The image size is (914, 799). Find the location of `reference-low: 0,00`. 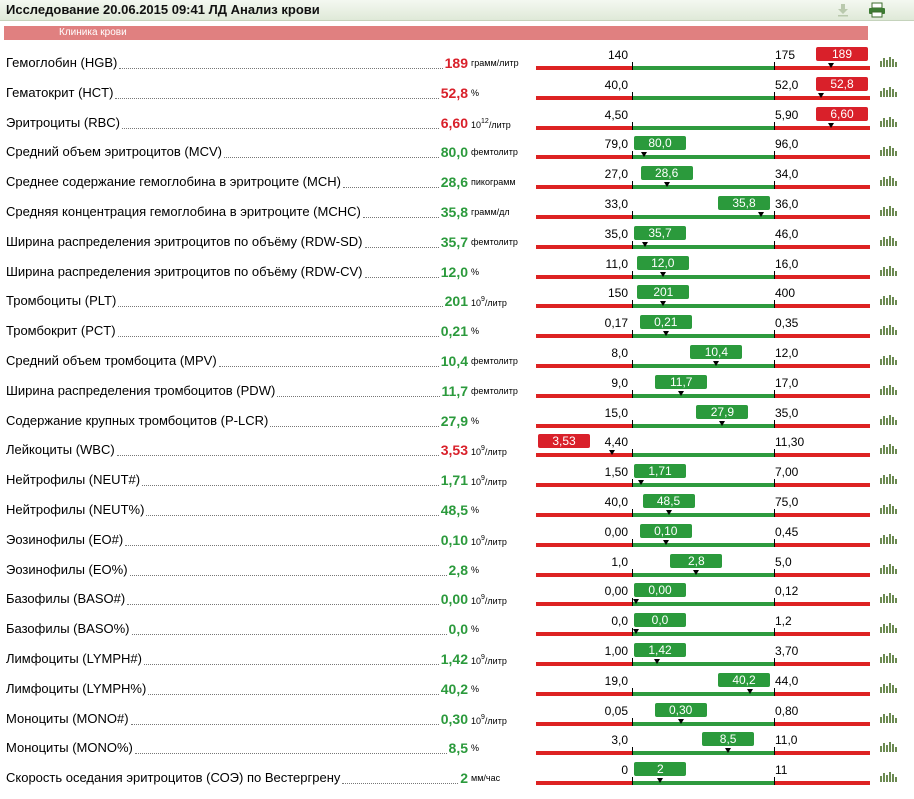

reference-low: 0,00 is located at coordinates (616, 591).